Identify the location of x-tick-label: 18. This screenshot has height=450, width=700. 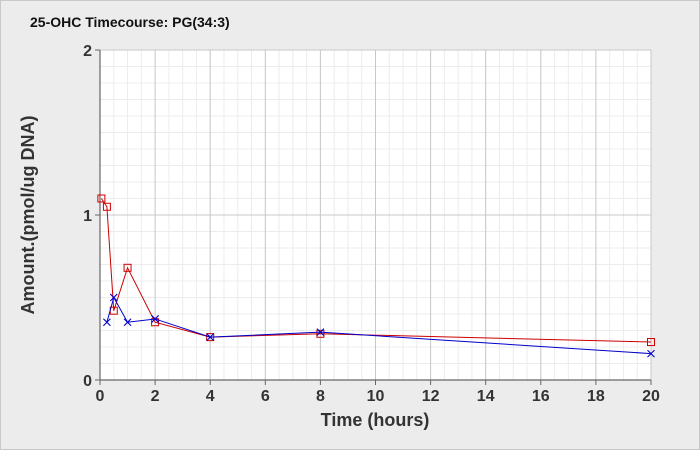
(596, 396).